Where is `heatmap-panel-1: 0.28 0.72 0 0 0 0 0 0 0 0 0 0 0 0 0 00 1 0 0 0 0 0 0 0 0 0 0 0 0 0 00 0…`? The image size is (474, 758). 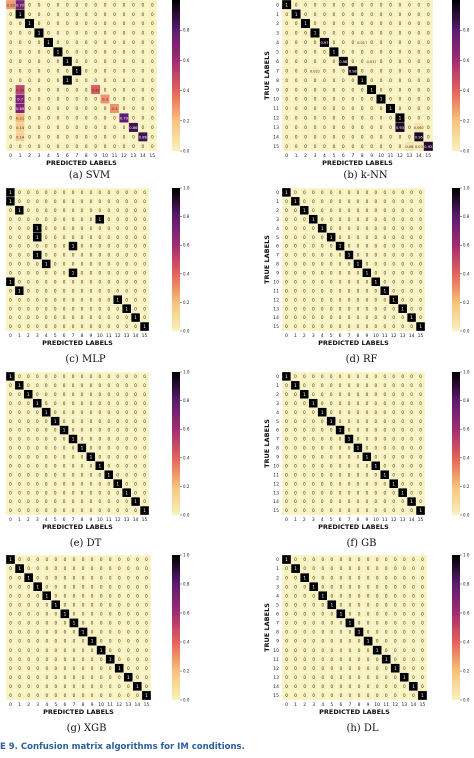 heatmap-panel-1: 0.28 0.72 0 0 0 0 0 0 0 0 0 0 0 0 0 00 1 0 0 0 0 0 0 0 0 0 0 0 0 0 00 0… is located at coordinates (97, 90).